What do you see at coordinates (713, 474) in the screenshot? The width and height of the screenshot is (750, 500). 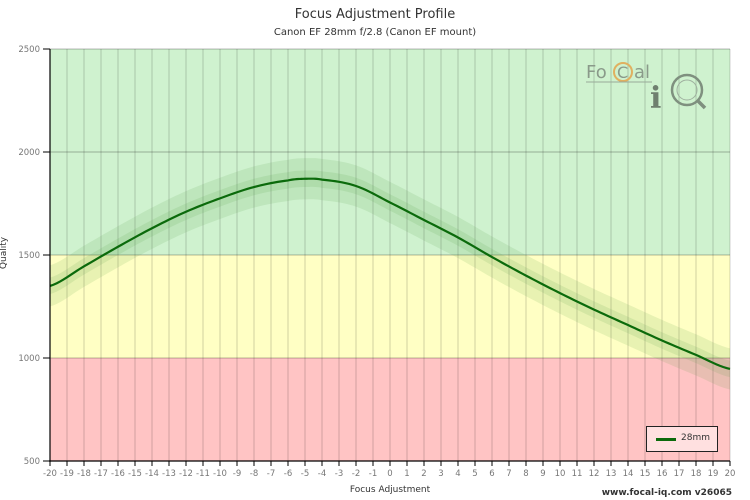 I see `x-tick-label: 19` at bounding box center [713, 474].